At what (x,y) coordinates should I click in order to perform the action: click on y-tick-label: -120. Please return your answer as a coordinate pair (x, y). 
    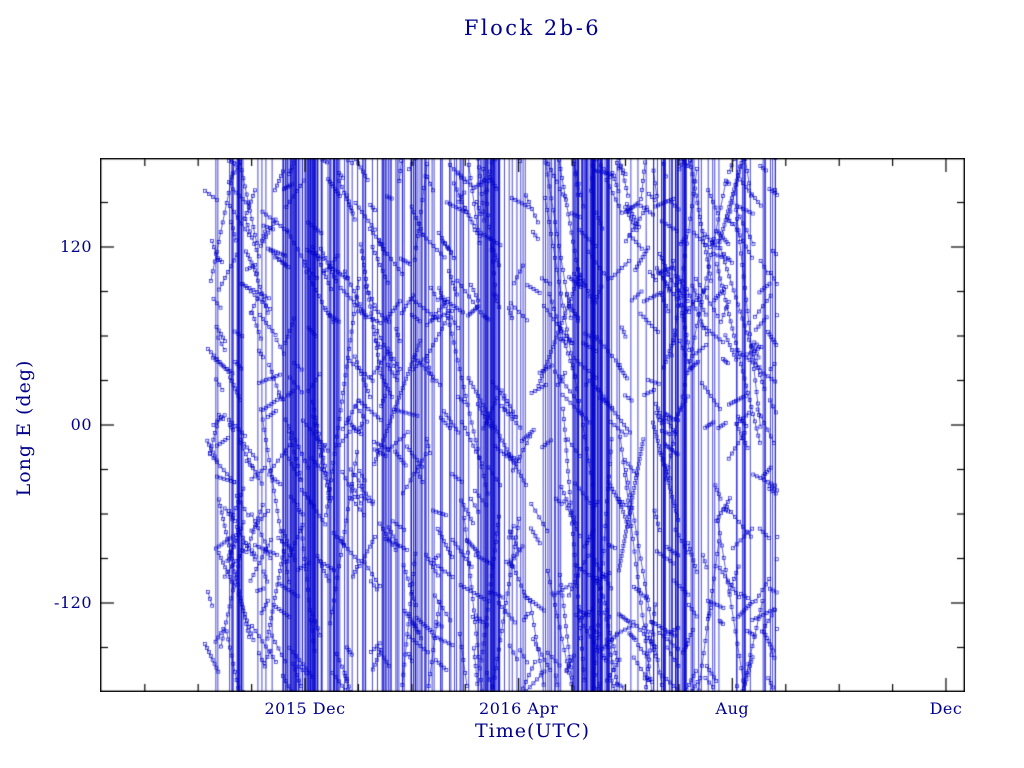
    Looking at the image, I should click on (73, 602).